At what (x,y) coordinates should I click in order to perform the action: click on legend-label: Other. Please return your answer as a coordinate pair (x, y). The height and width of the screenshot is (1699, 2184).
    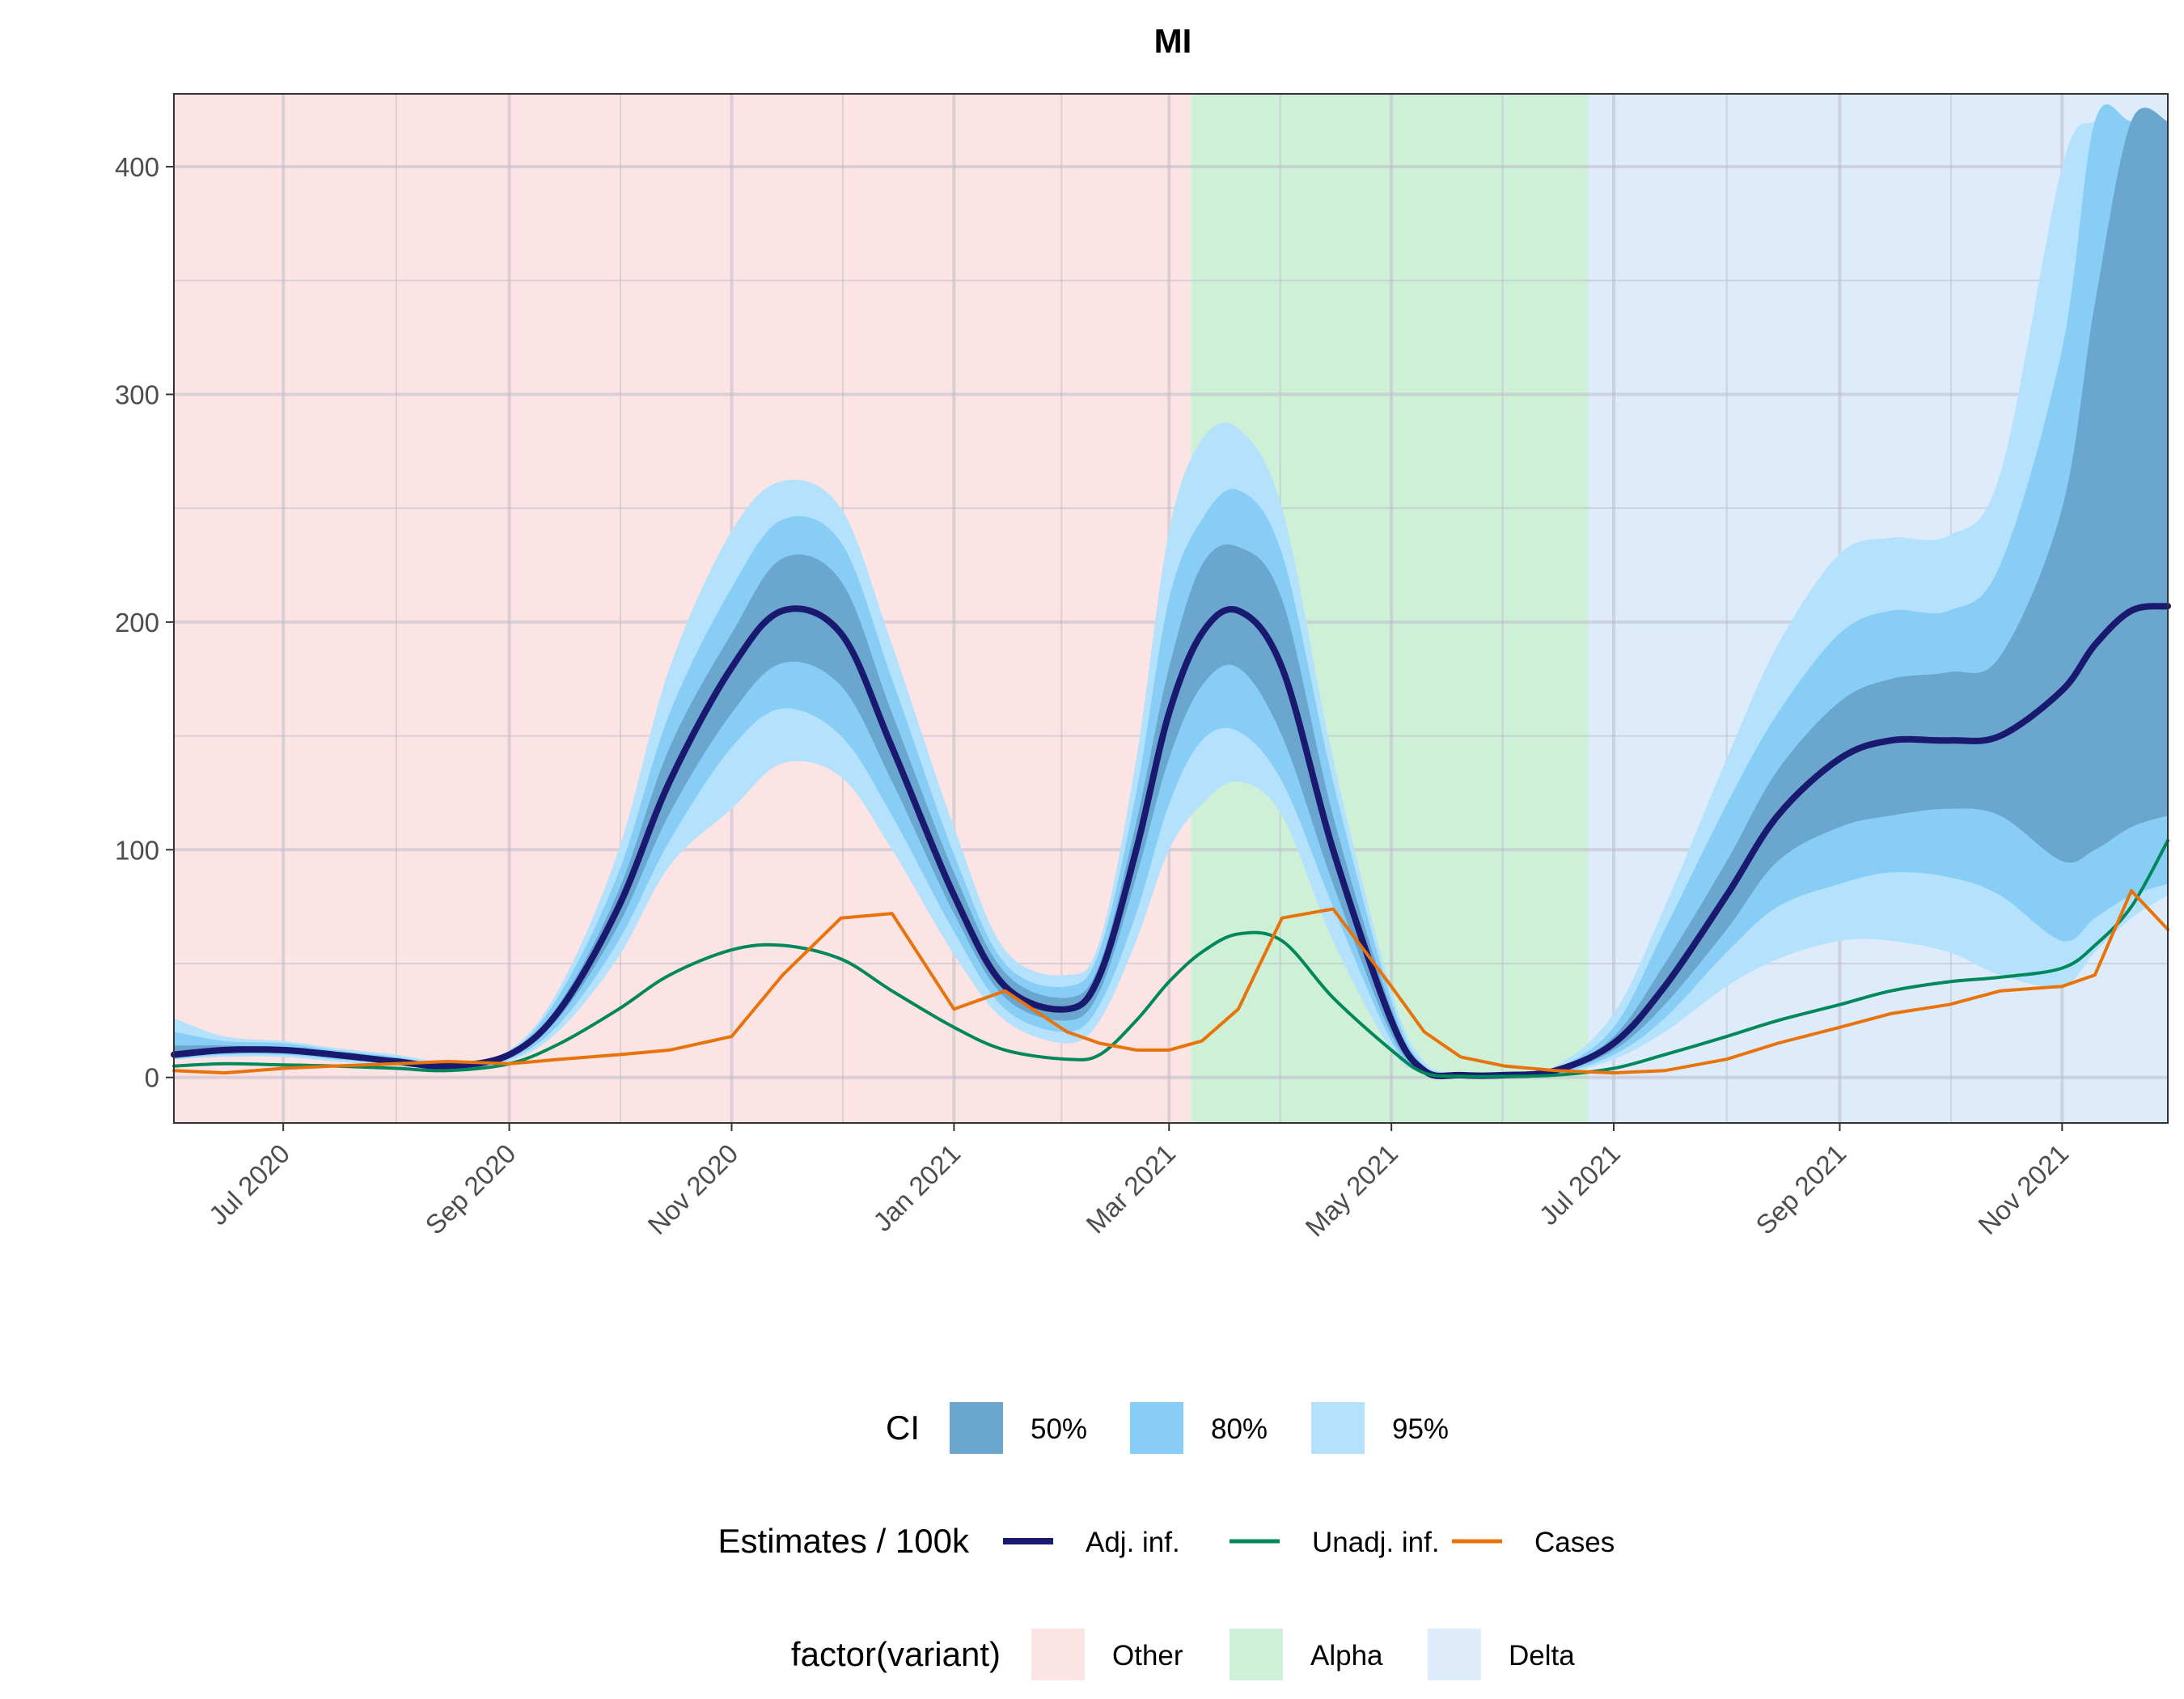
    Looking at the image, I should click on (1147, 1655).